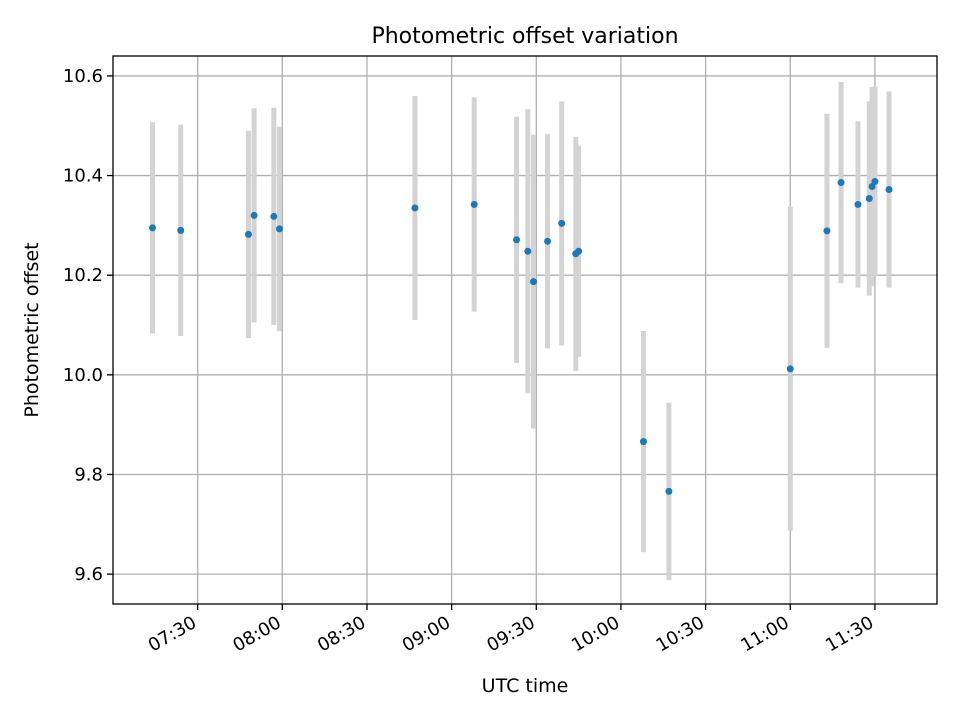 This screenshot has width=960, height=720. Describe the element at coordinates (88, 325) in the screenshot. I see `y-axis: 9.6 9.8 10.0 10.2 10.4 10.6` at that location.